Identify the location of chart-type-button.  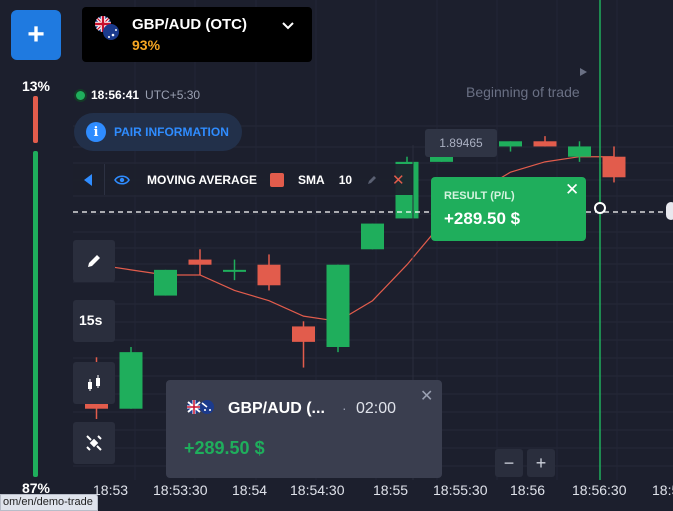
(94, 383).